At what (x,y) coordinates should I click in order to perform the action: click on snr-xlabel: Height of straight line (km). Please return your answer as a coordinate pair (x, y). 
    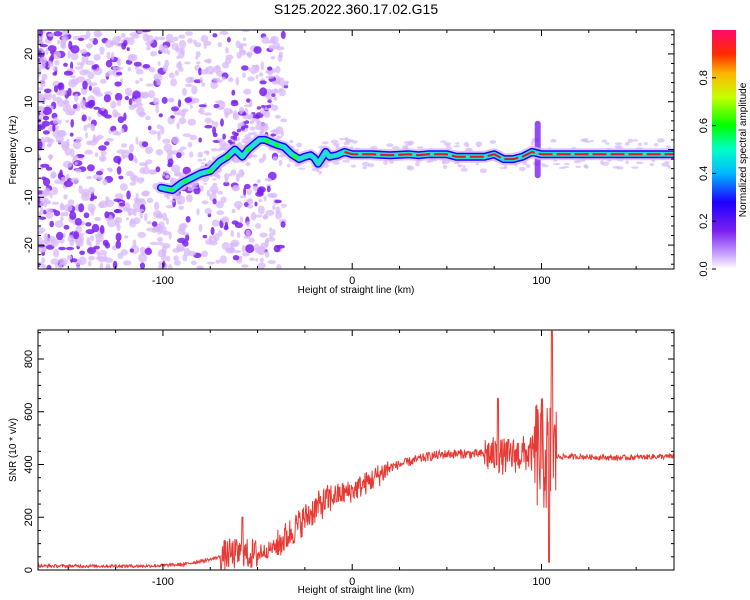
    Looking at the image, I should click on (356, 590).